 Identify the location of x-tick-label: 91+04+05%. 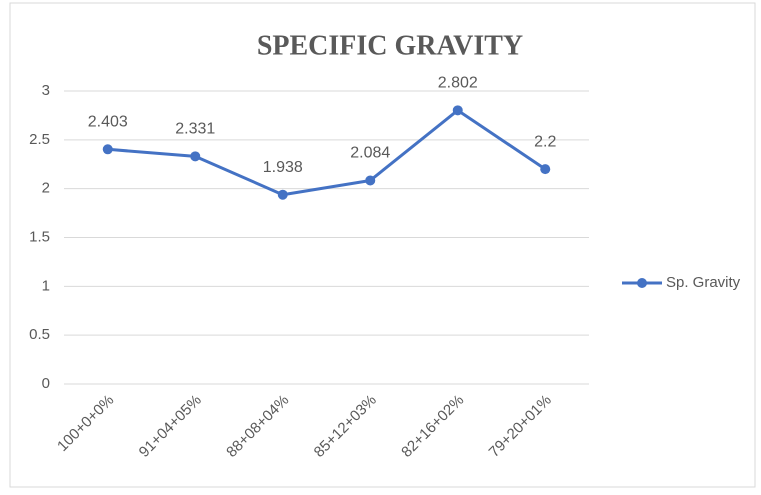
(170, 426).